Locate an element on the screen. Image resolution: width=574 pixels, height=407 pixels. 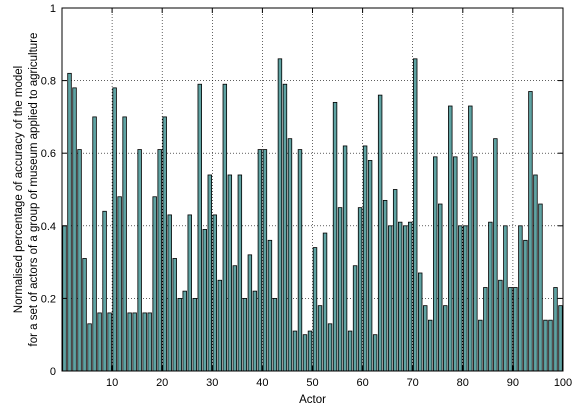
x-tick-label: 60 is located at coordinates (362, 383).